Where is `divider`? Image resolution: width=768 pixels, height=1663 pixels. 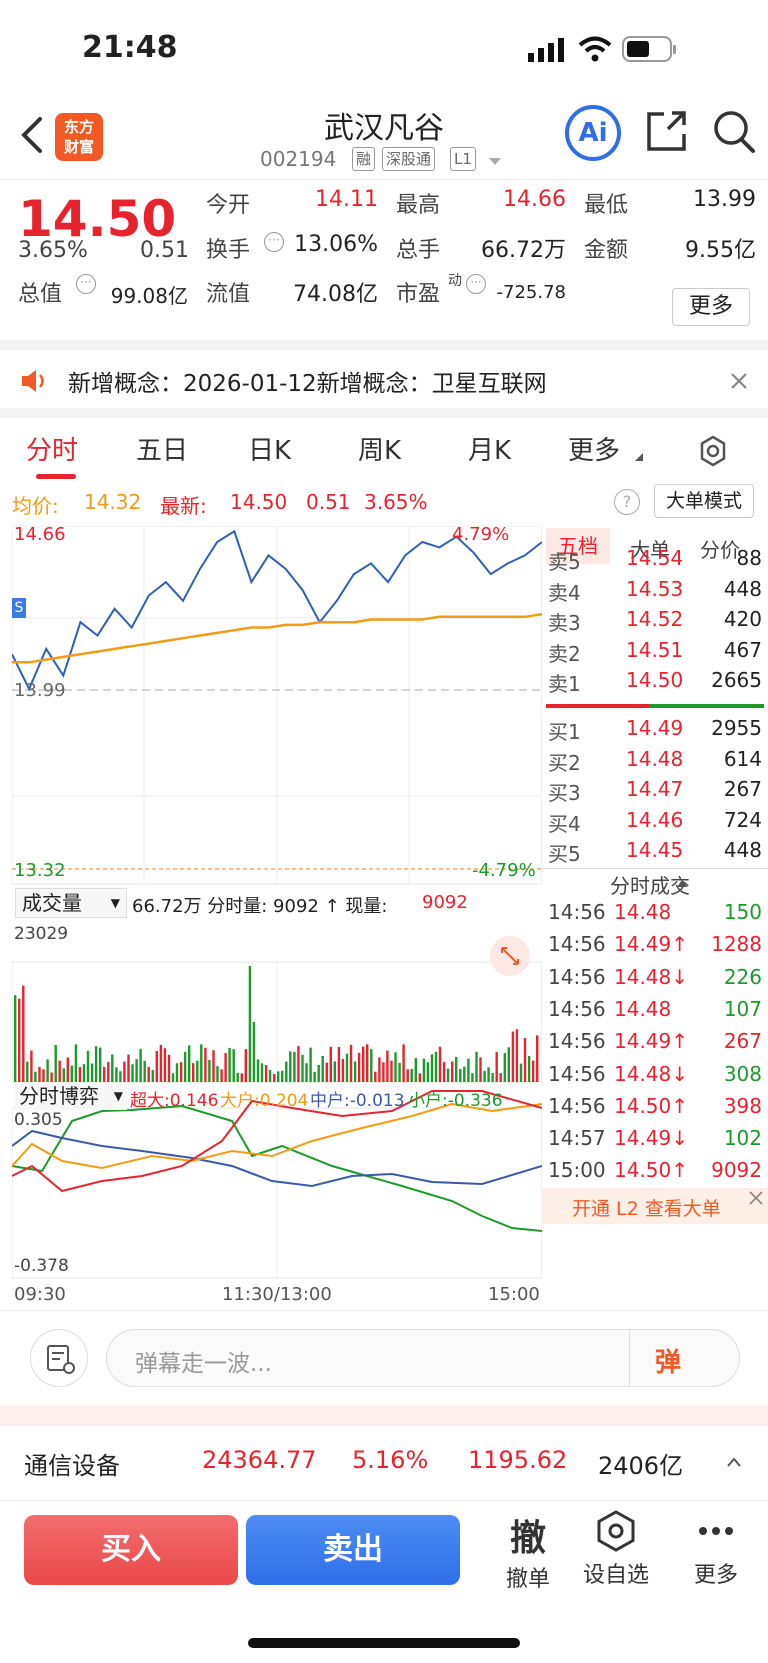 divider is located at coordinates (384, 1415).